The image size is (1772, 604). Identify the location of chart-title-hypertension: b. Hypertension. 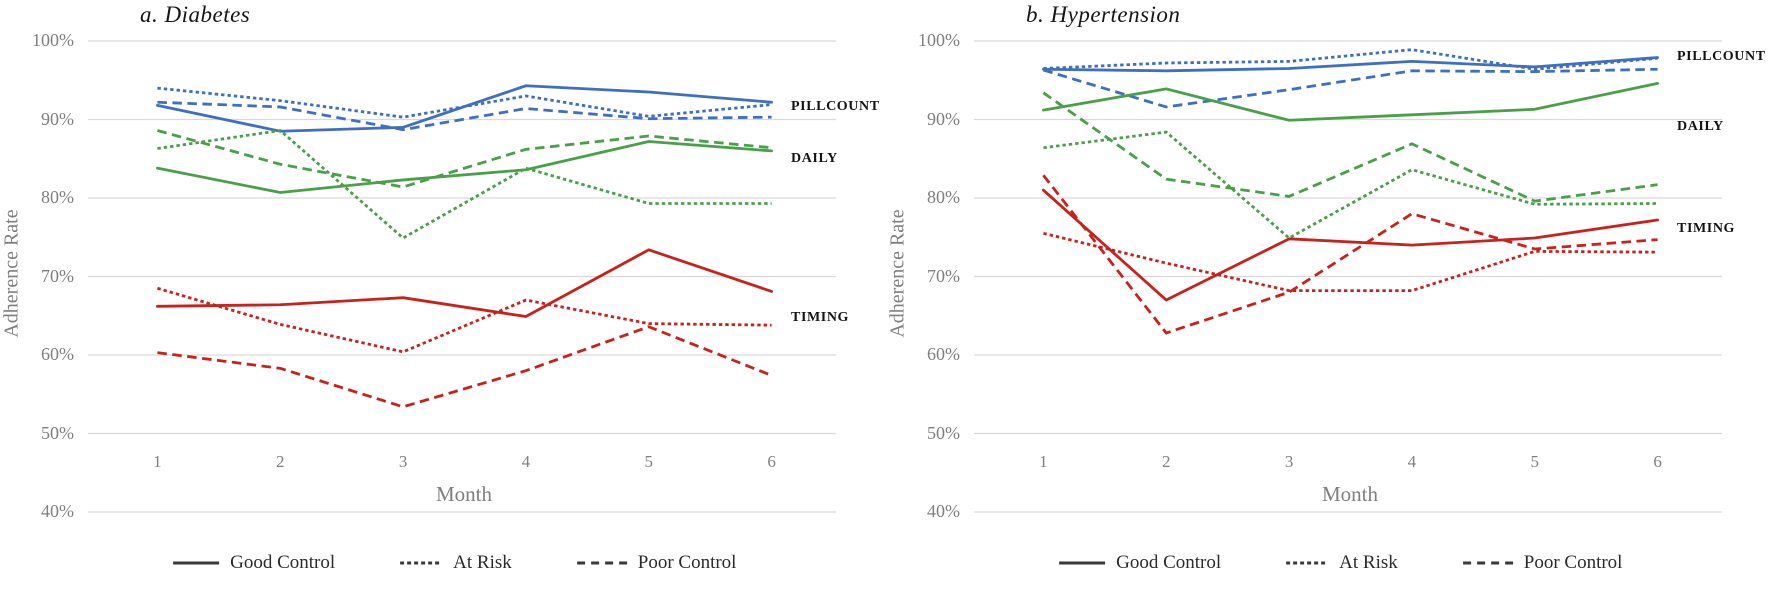
(1103, 14).